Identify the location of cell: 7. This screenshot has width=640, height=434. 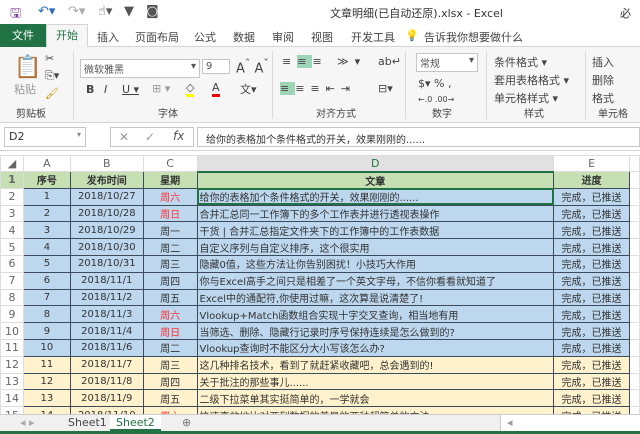
(46, 297).